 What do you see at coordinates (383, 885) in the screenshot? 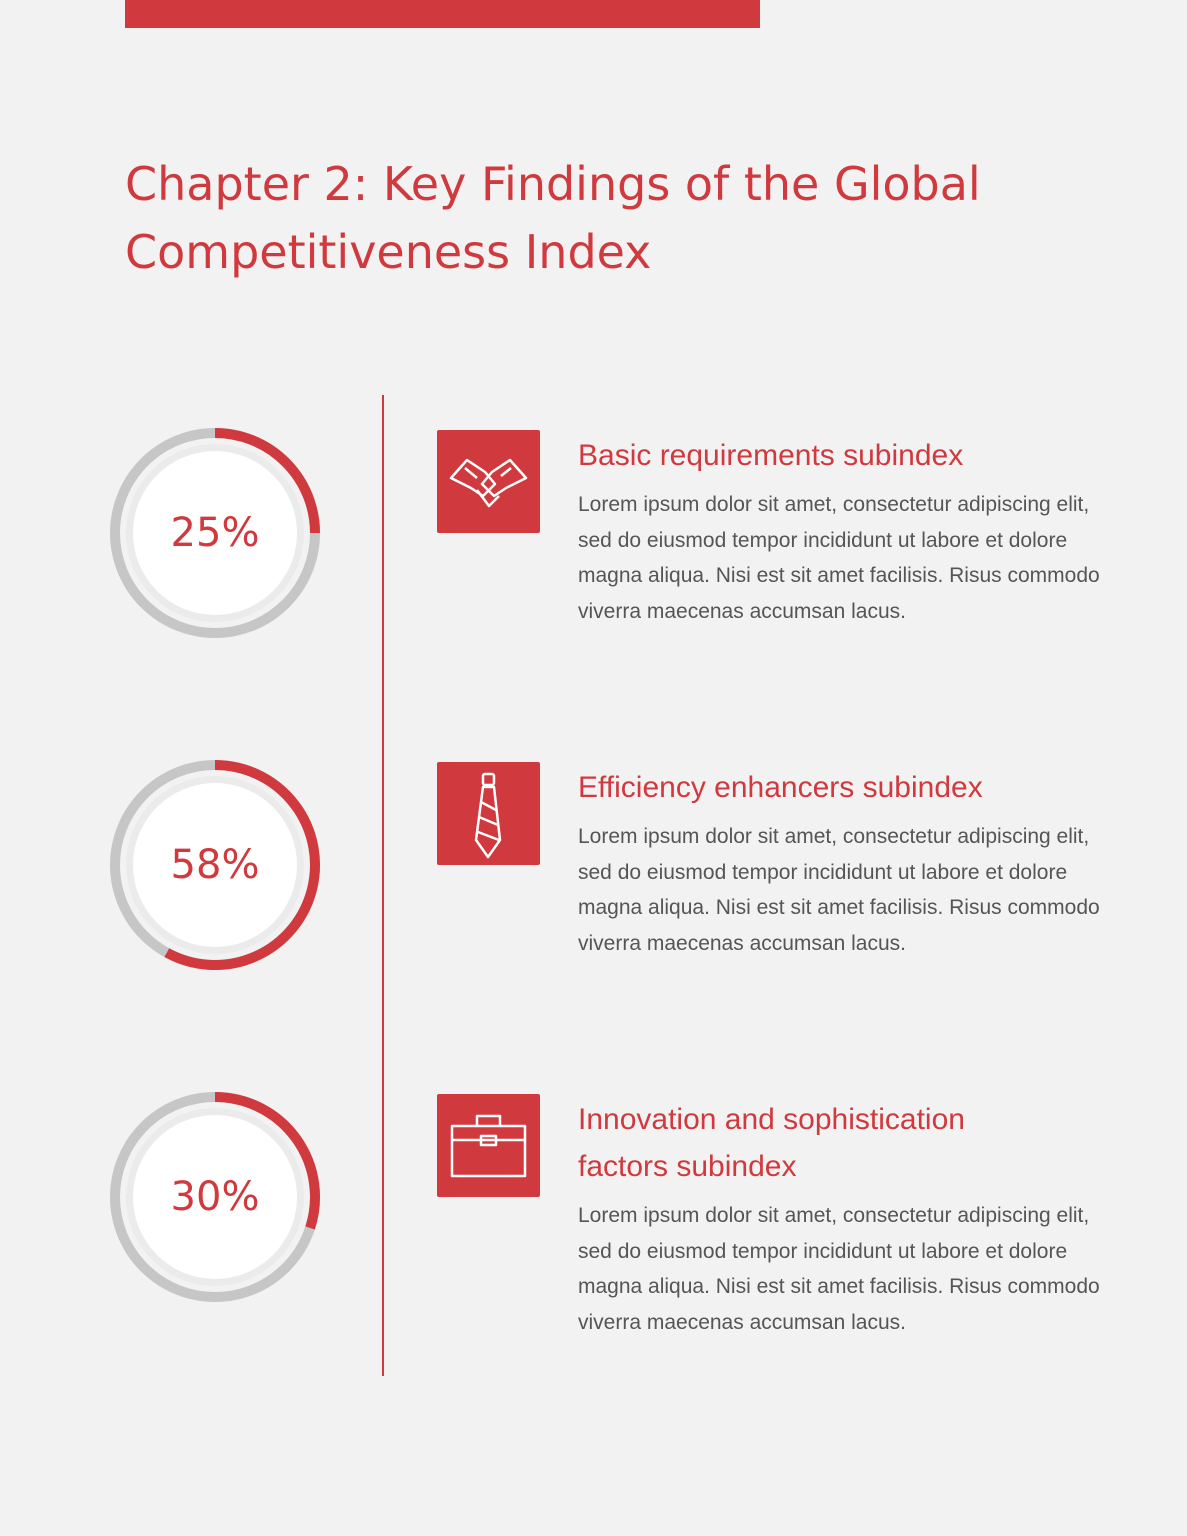
I see `divider` at bounding box center [383, 885].